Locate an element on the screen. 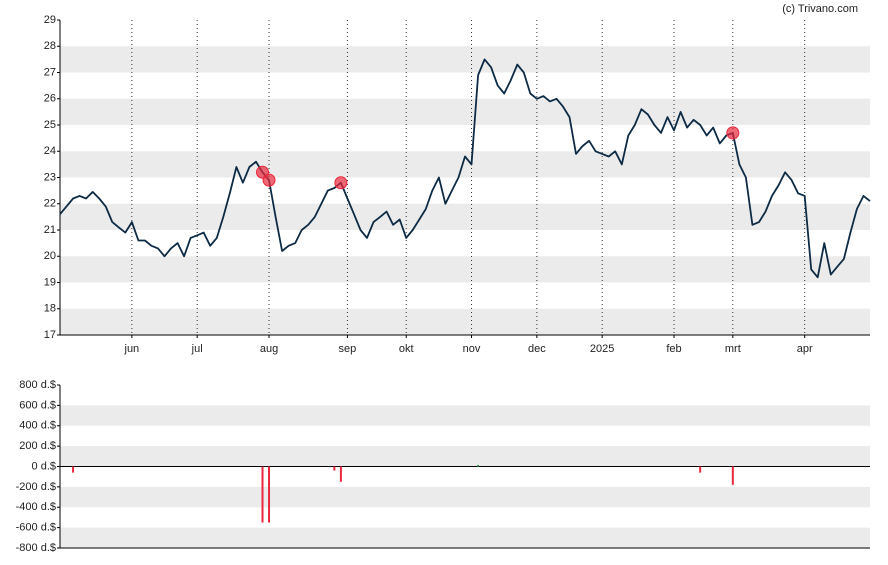  y-tick-label: 800 d.$ is located at coordinates (37, 385).